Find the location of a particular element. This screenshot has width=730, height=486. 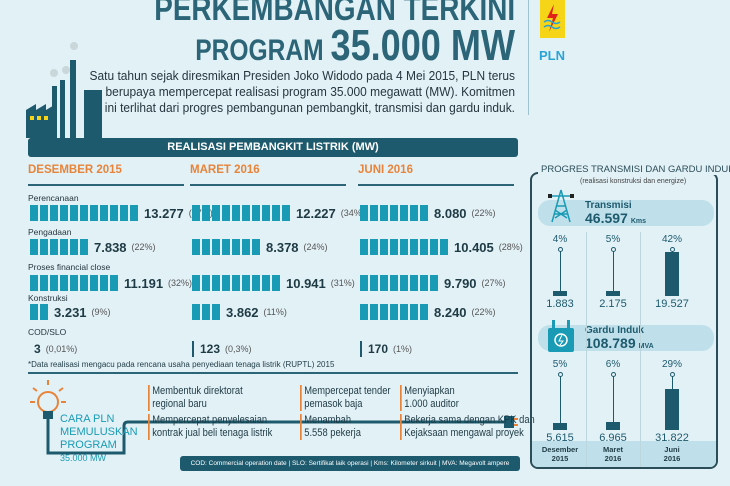

cara-item: Mempercepat tender pemasok baja is located at coordinates (345, 398).